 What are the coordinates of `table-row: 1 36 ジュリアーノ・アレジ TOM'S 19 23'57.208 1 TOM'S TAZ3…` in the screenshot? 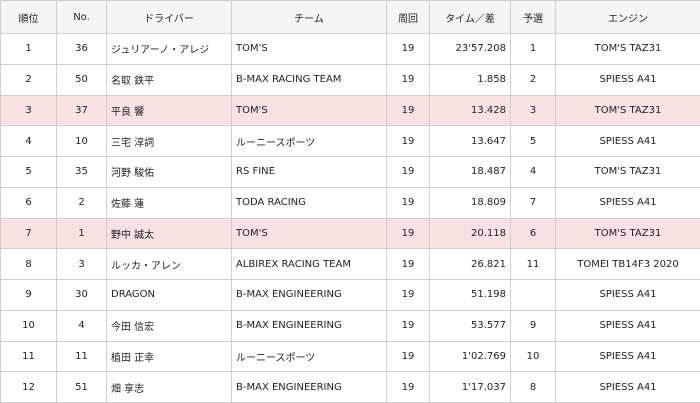 It's located at (350, 49).